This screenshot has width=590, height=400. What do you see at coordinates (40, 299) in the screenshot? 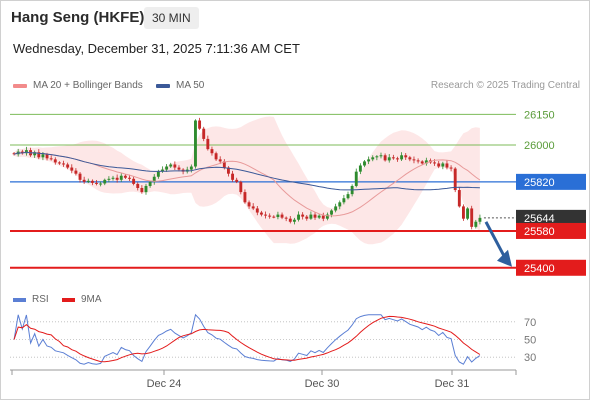
I see `legend-rsi-label: RSI` at bounding box center [40, 299].